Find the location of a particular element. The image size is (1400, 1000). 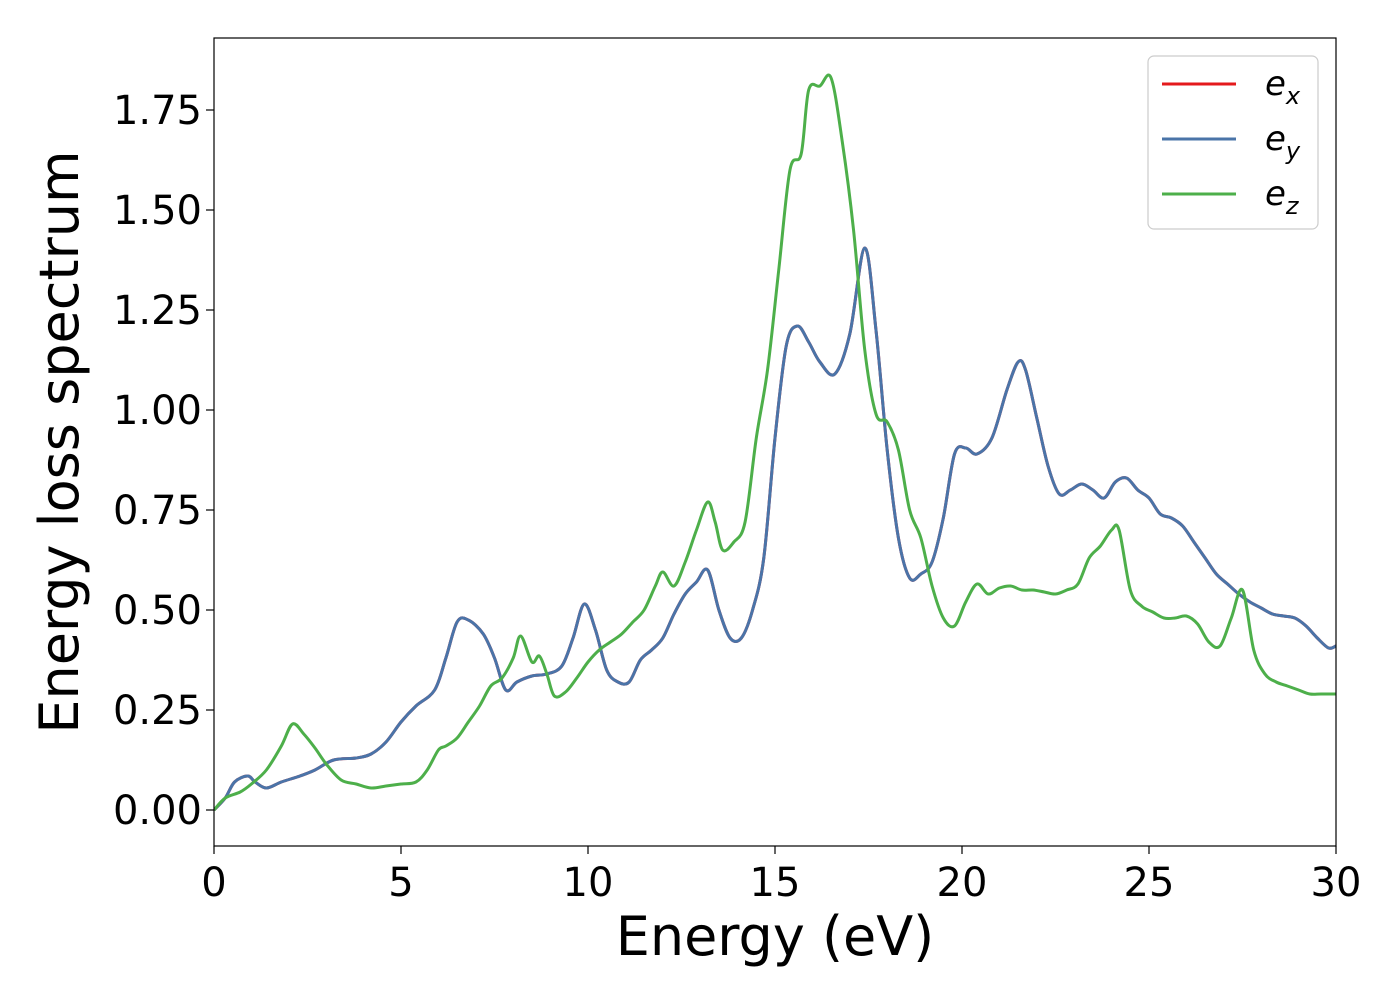

y-tick-label: 1.75 is located at coordinates (157, 111).